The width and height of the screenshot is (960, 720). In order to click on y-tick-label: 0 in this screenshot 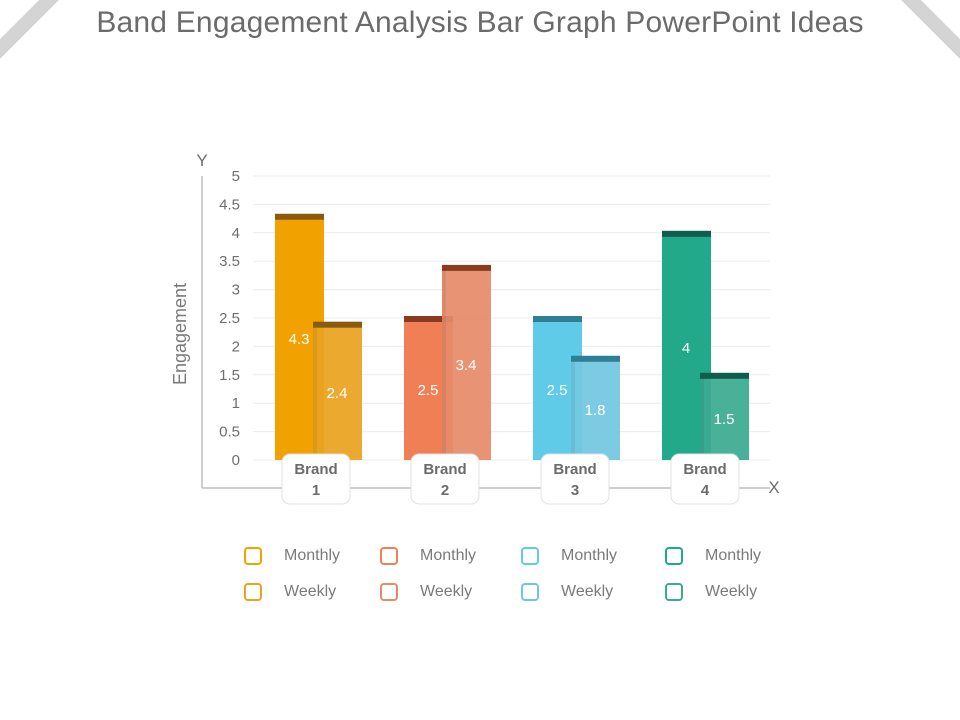, I will do `click(236, 460)`.